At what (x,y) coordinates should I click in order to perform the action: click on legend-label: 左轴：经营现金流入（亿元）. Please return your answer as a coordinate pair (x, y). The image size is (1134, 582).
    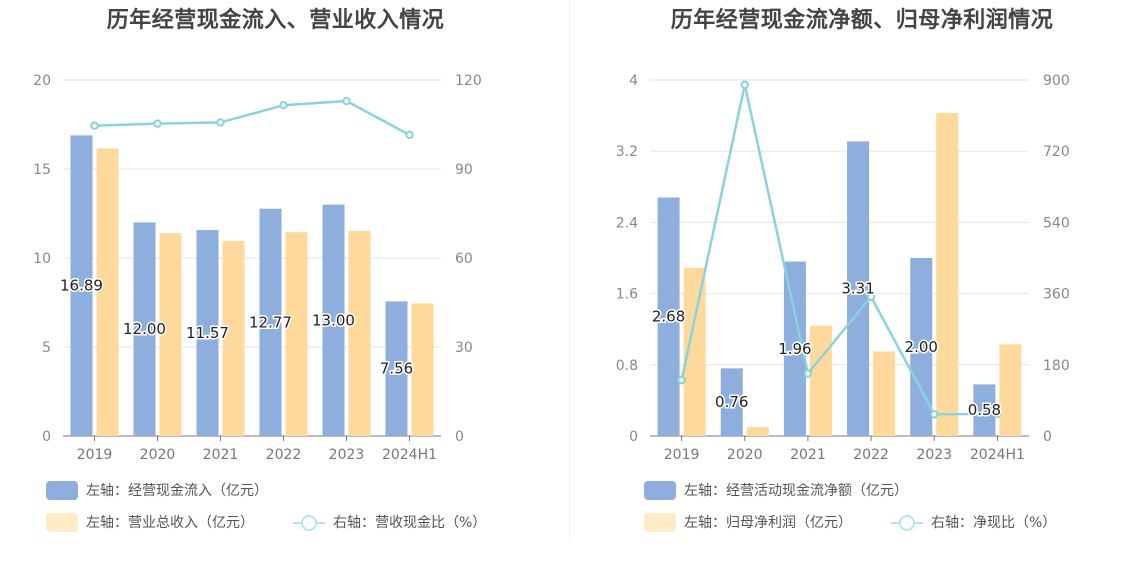
    Looking at the image, I should click on (177, 491).